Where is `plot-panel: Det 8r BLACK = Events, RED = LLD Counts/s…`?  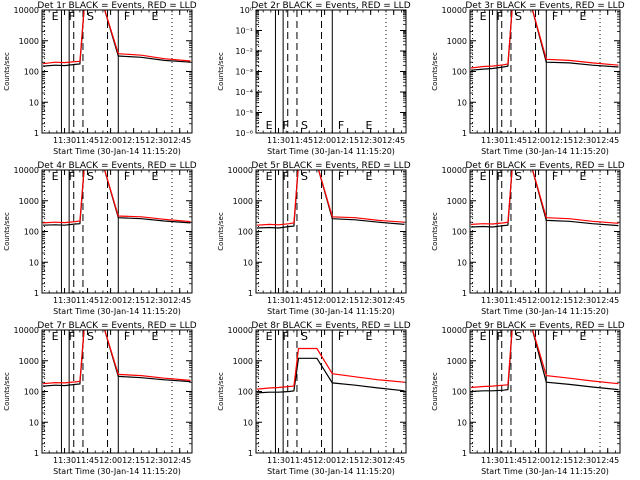 plot-panel: Det 8r BLACK = Events, RED = LLD Counts/s… is located at coordinates (314, 398).